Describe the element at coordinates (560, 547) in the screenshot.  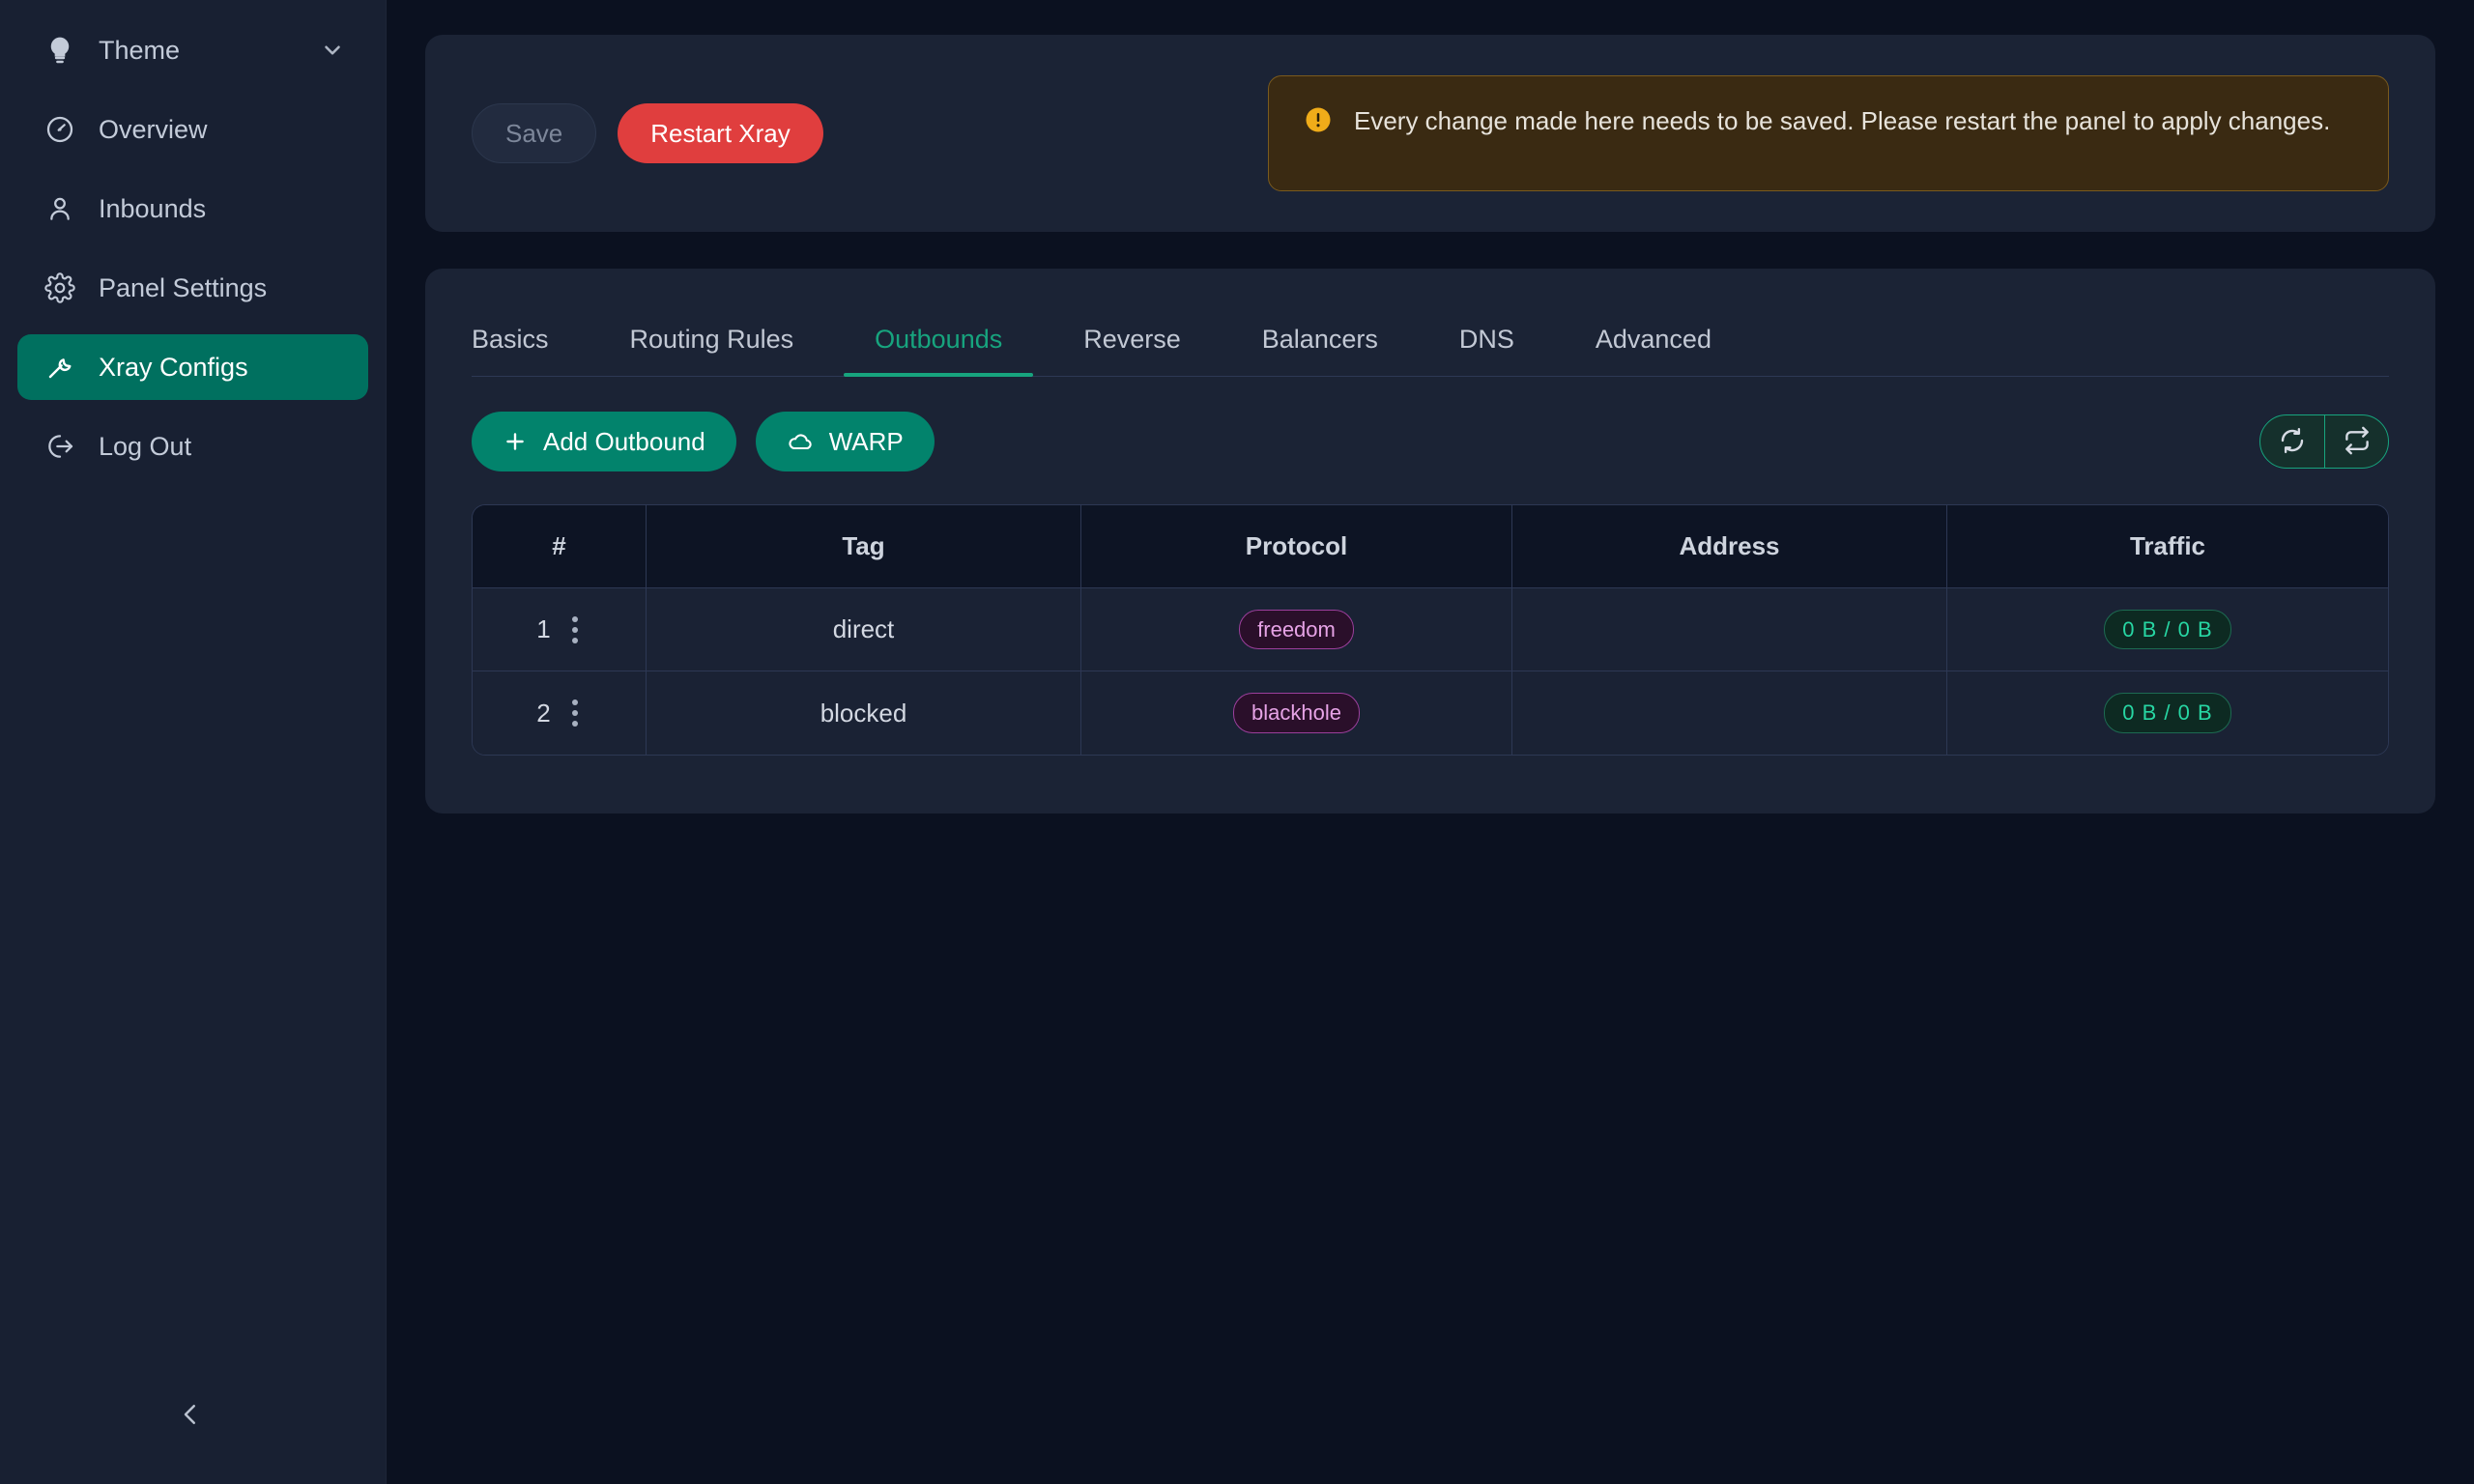
I see `column-header-index: #` at that location.